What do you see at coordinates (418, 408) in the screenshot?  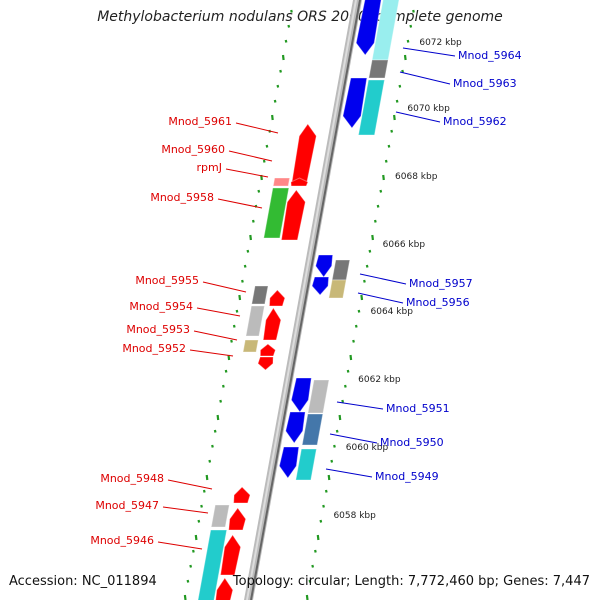 I see `right-gene-label: Mnod_5951` at bounding box center [418, 408].